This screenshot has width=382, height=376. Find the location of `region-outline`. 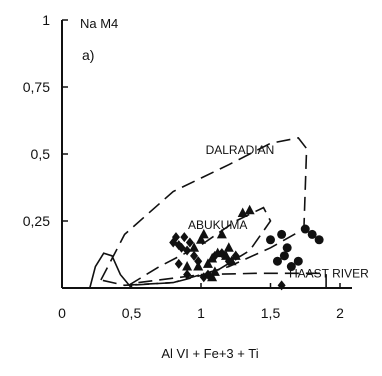

region-outline is located at coordinates (111, 270).